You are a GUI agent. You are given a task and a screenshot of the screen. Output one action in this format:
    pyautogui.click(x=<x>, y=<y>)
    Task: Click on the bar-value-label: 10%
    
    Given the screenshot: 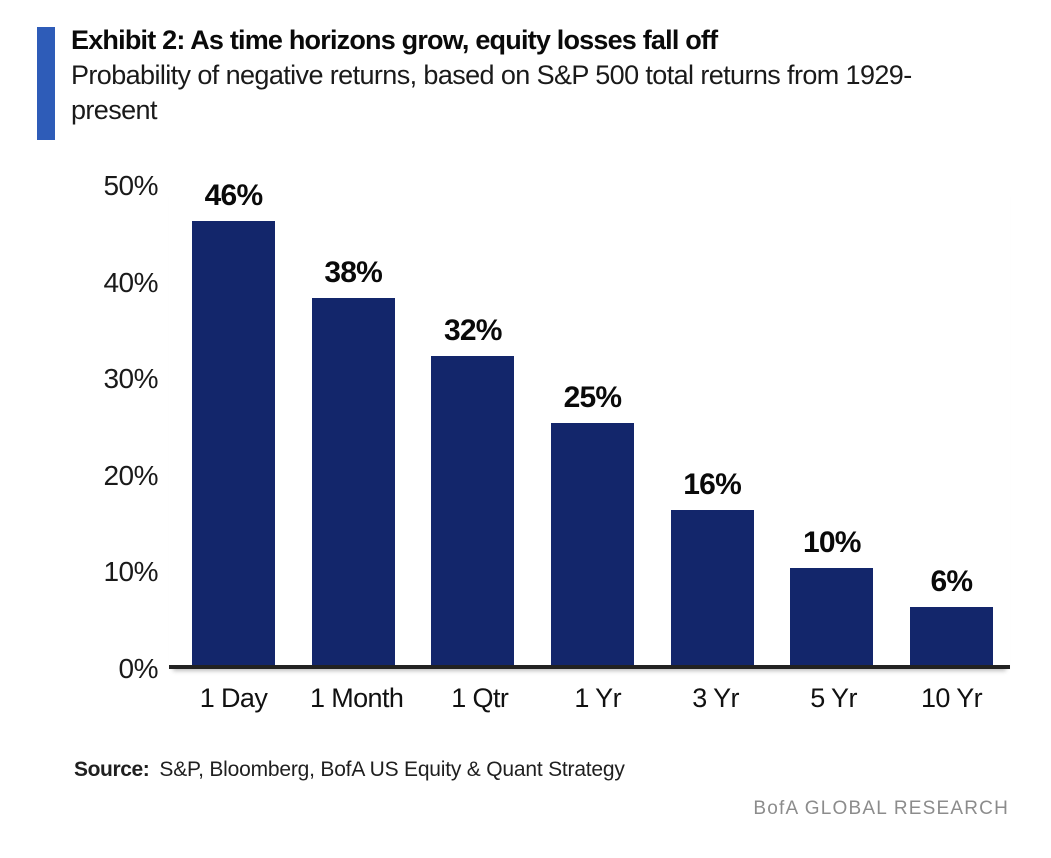 What is the action you would take?
    pyautogui.click(x=831, y=542)
    